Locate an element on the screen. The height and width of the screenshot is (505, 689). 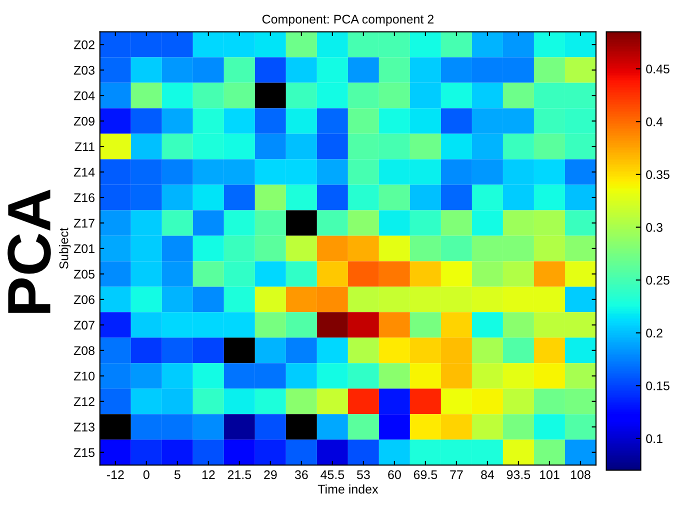
color-bar-label: 0.25 is located at coordinates (658, 280).